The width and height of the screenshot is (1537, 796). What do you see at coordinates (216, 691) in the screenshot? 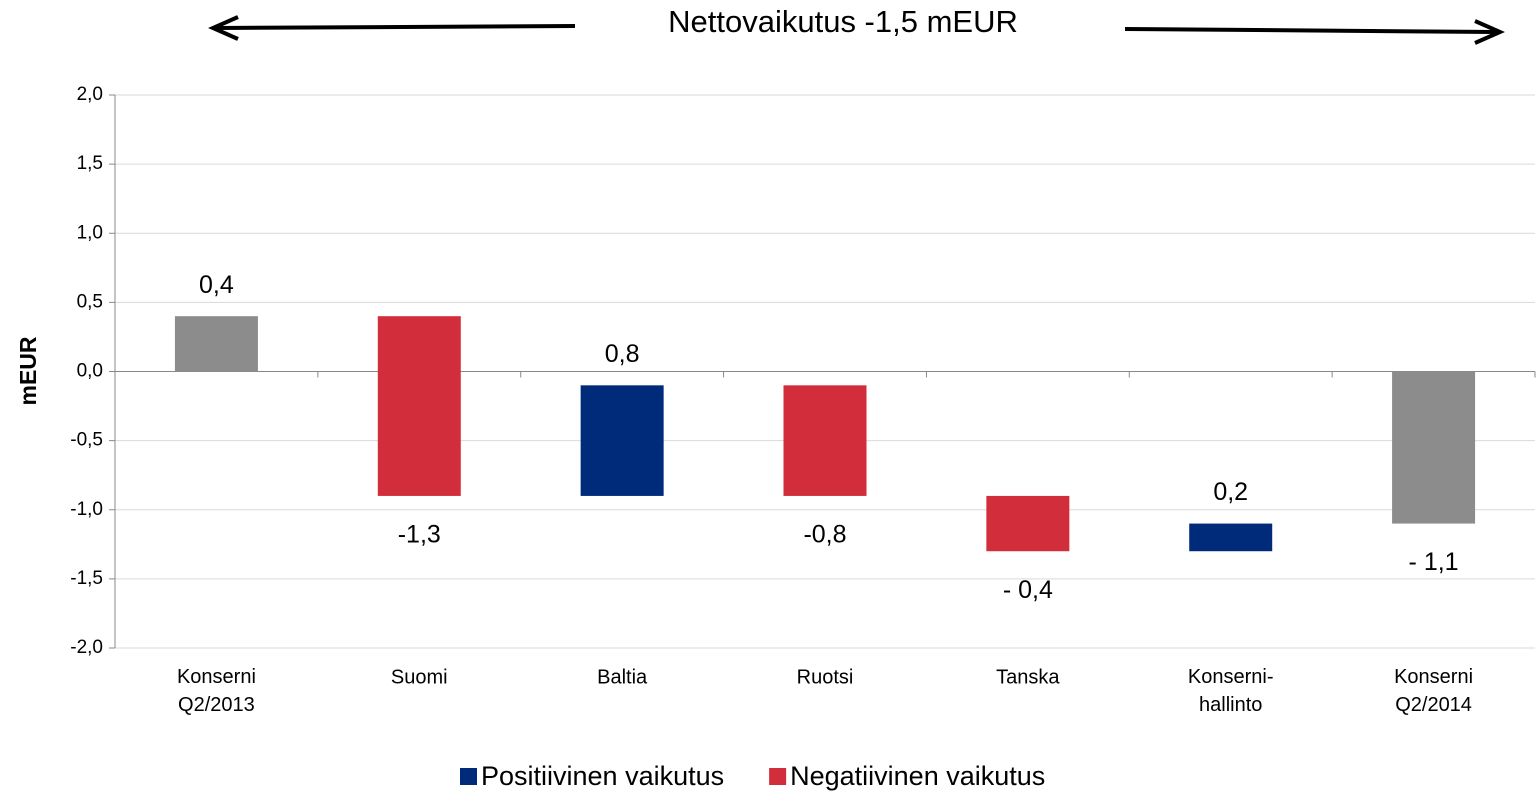
I see `x-tick-label: Konserni Q2/2013` at bounding box center [216, 691].